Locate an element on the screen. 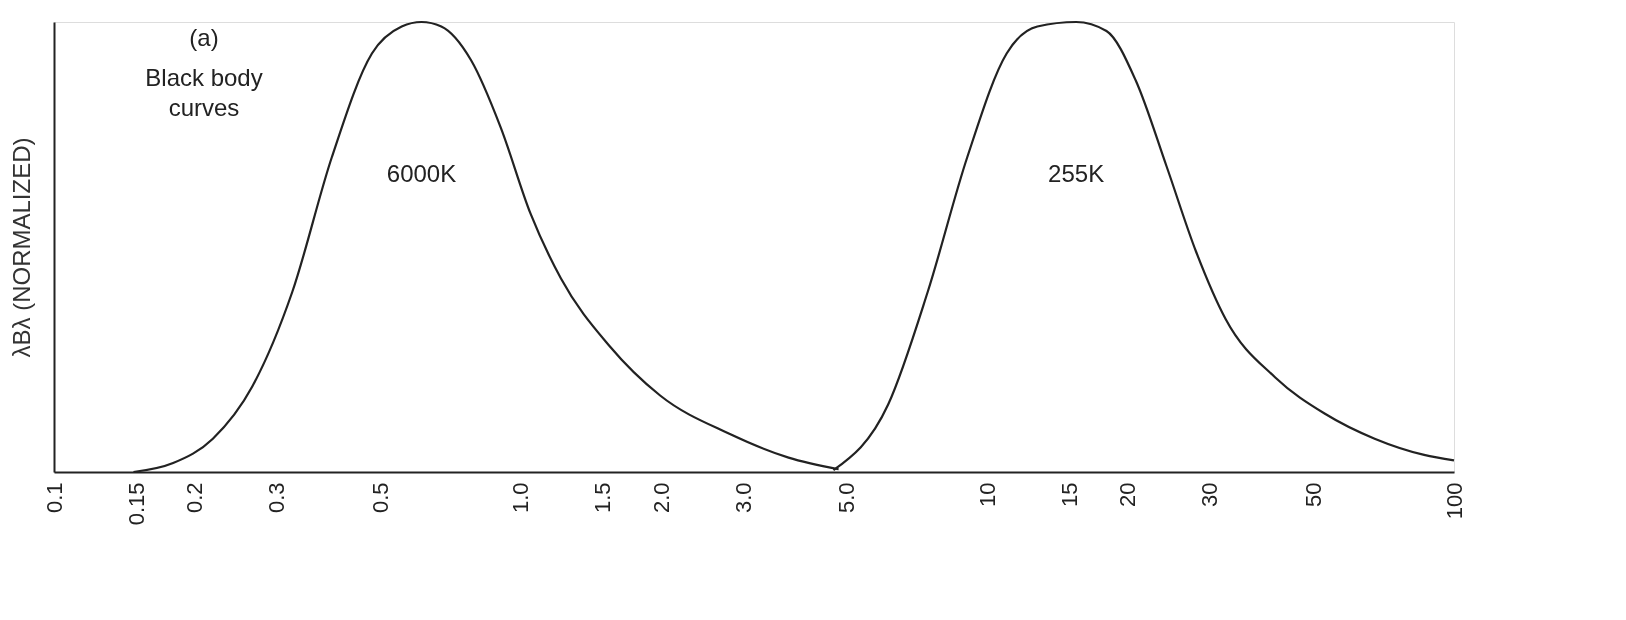 The image size is (1626, 620). x-tick-label: 0.3 is located at coordinates (277, 498).